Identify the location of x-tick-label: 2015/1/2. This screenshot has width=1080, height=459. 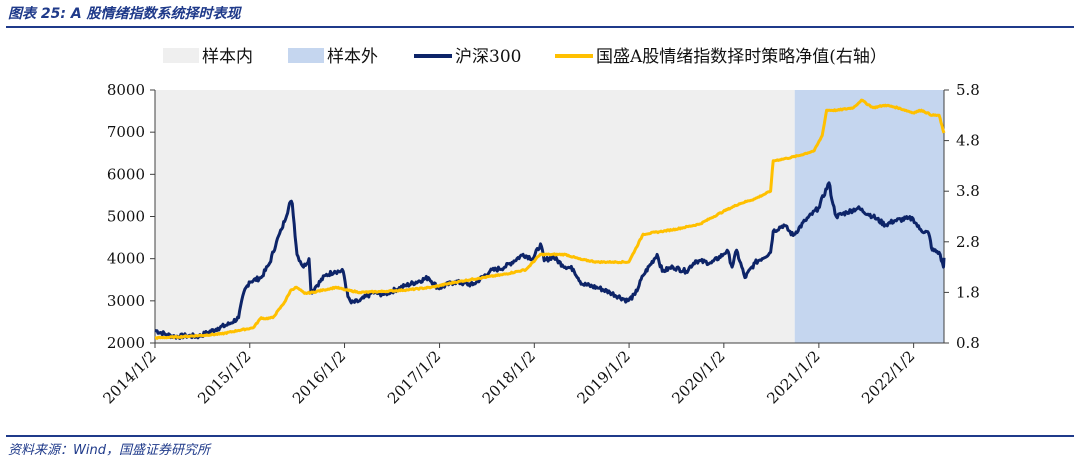
(224, 377).